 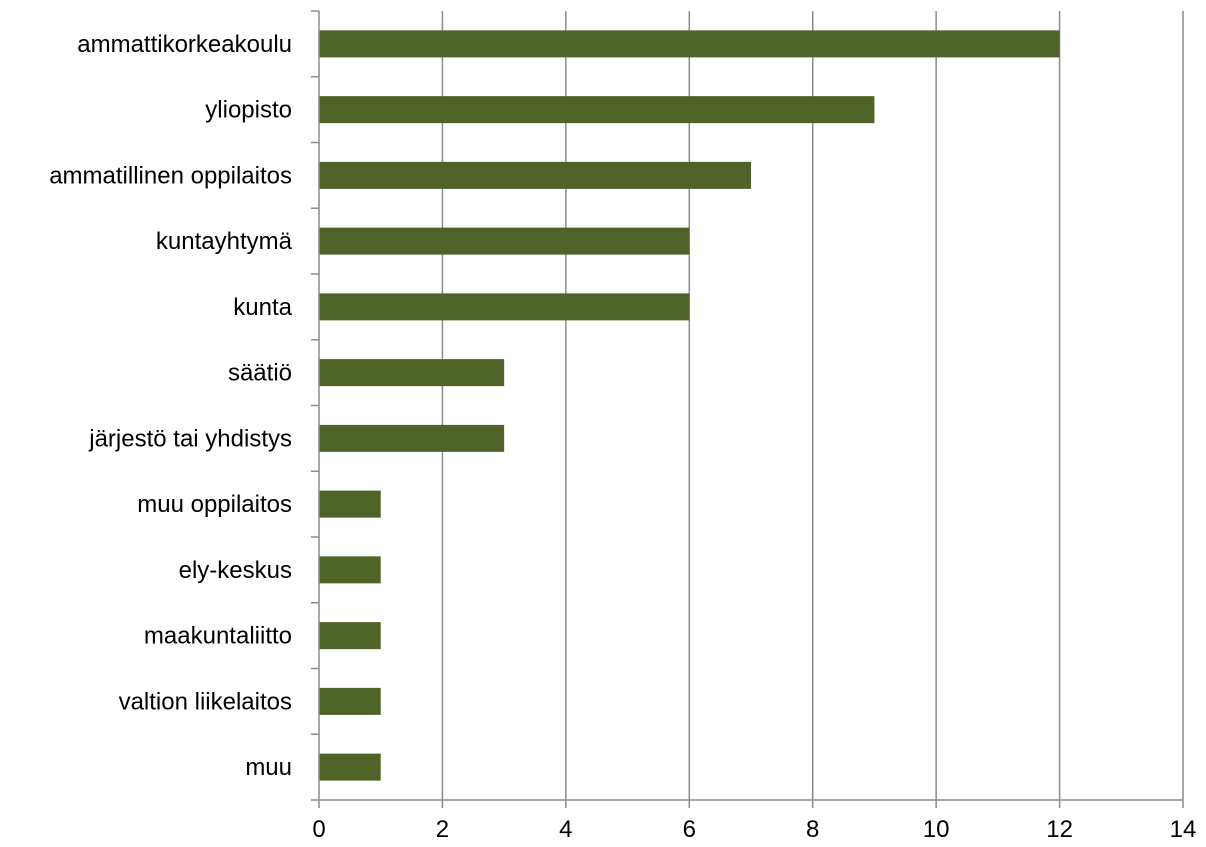 I want to click on category-label: ely-keskus, so click(x=235, y=570).